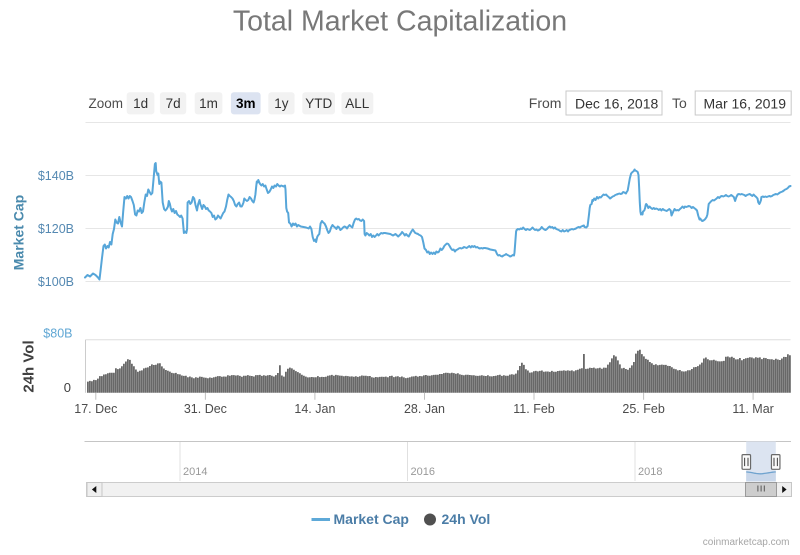  What do you see at coordinates (56, 282) in the screenshot?
I see `svg-text: $100B` at bounding box center [56, 282].